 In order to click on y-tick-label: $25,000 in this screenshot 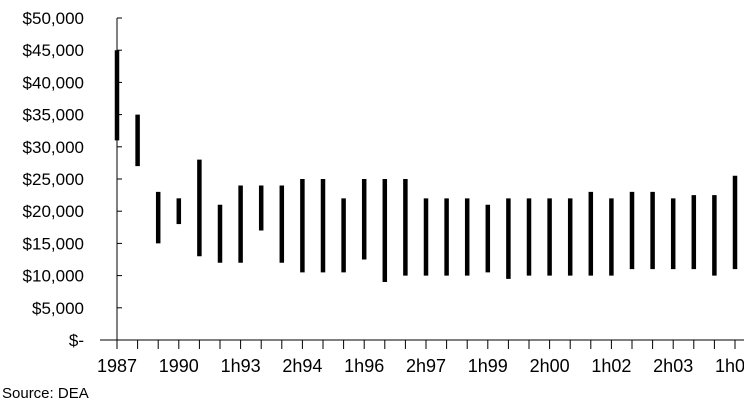, I will do `click(53, 179)`.